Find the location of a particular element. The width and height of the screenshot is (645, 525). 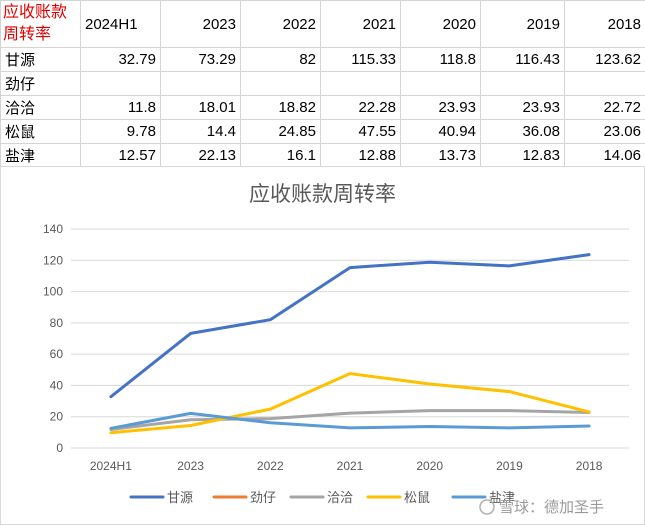

table-header-row: 应收账款周转率 2024H1 2023 2022 2021 2020 2019 2018 is located at coordinates (322, 24).